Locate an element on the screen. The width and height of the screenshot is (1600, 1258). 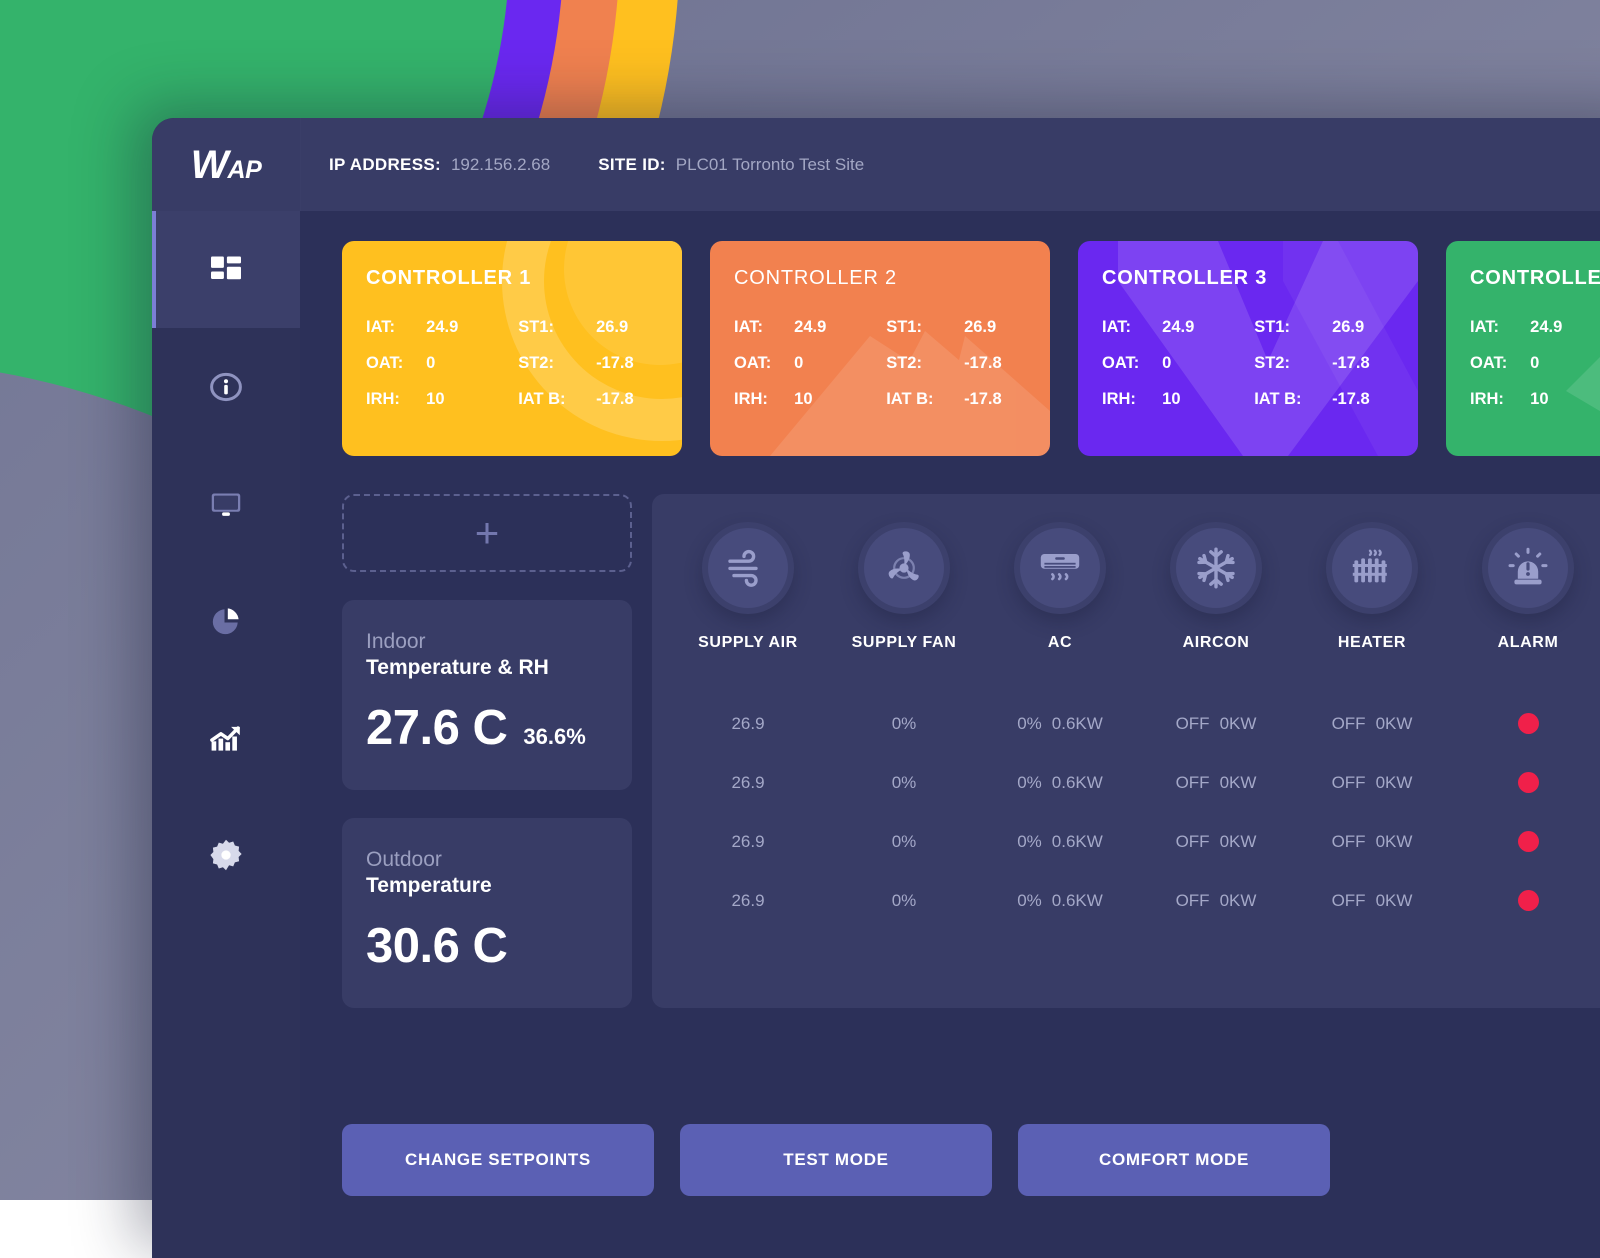
readout-key: IAT: is located at coordinates (1132, 327).